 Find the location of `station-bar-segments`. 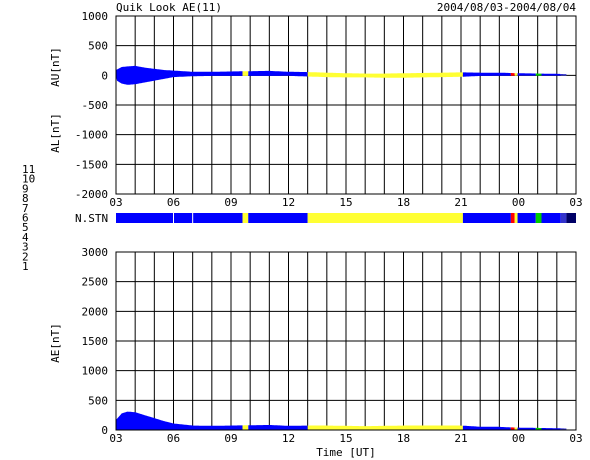

station-bar-segments is located at coordinates (346, 218).